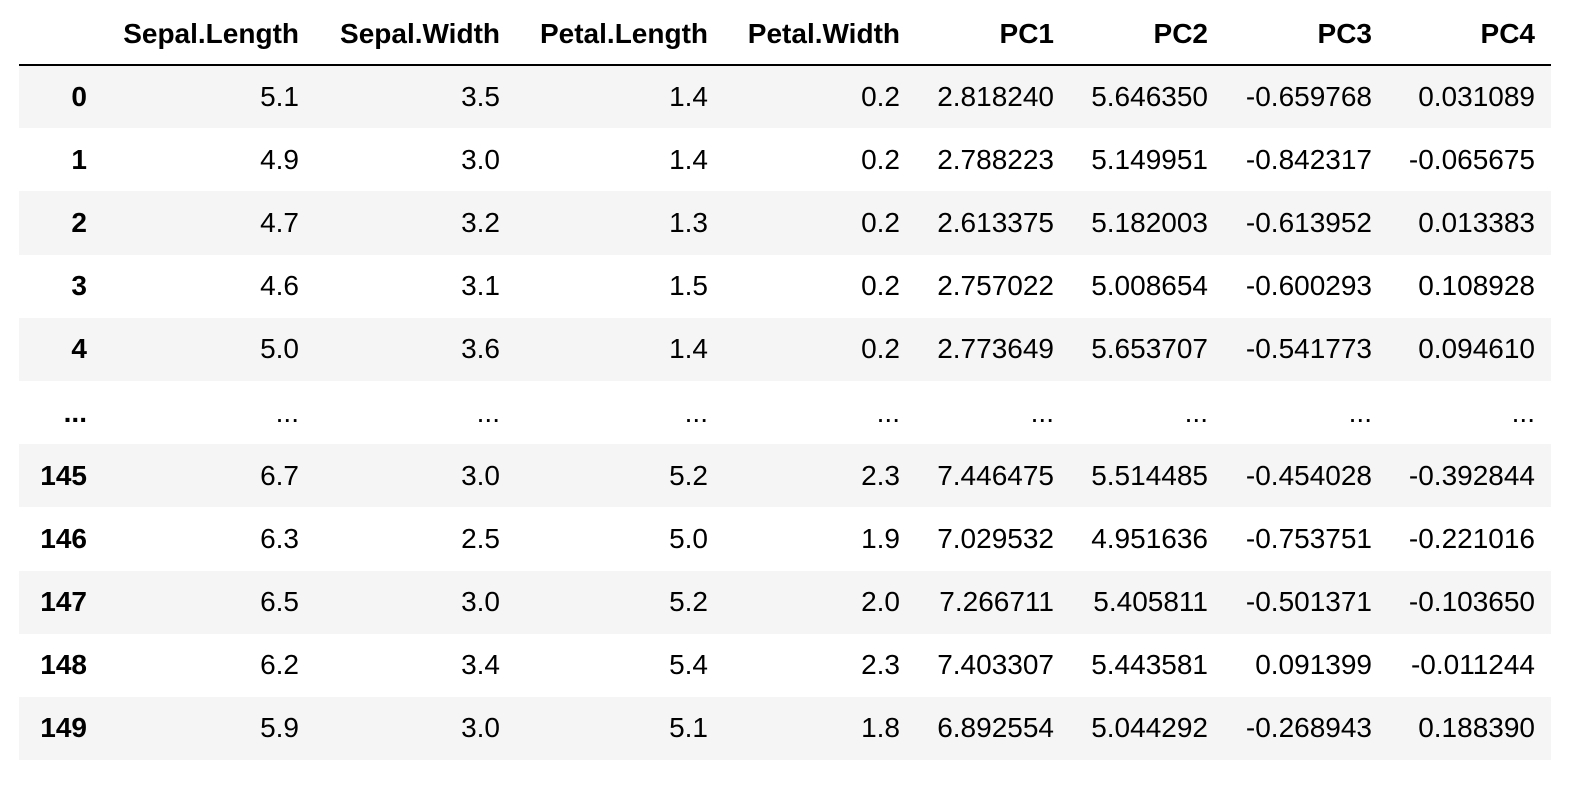  Describe the element at coordinates (1472, 665) in the screenshot. I see `table-cell: -0.011244` at that location.